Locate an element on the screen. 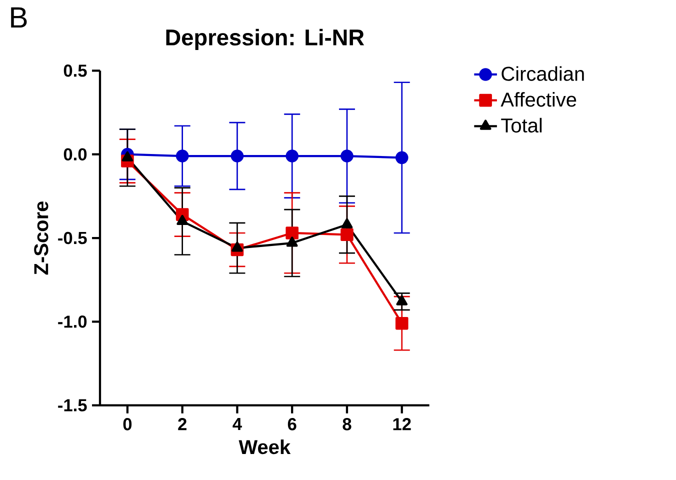 The height and width of the screenshot is (480, 676). y-tick-label: -1.0 is located at coordinates (72, 322).